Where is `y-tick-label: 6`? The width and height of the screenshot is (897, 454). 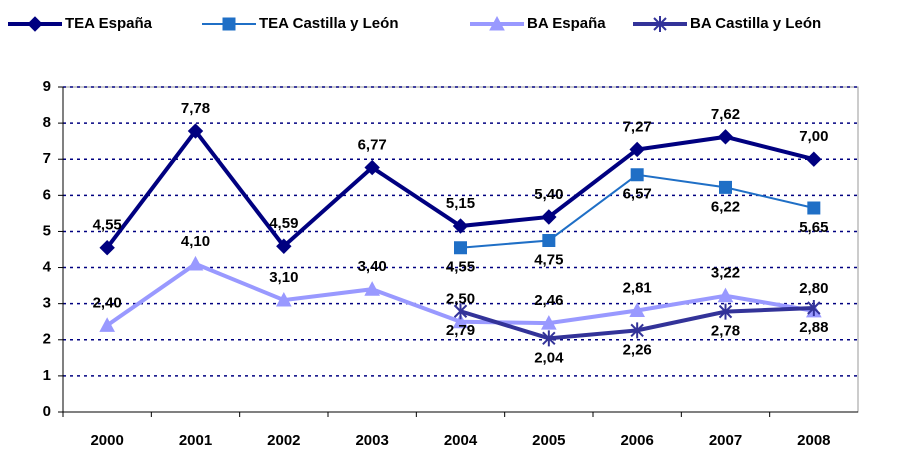
y-tick-label: 6 is located at coordinates (47, 194).